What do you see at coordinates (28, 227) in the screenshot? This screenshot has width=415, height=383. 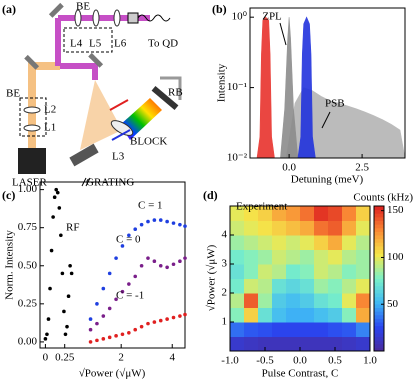 I see `y-tick-label: 0.75` at bounding box center [28, 227].